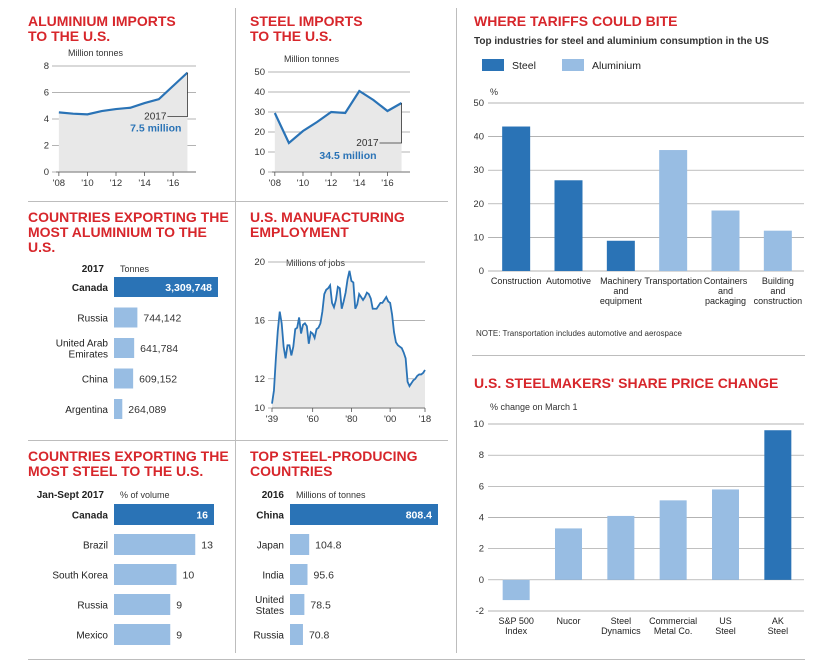 This screenshot has height=662, width=820. I want to click on steelmakers-ytick-label: 2, so click(481, 549).